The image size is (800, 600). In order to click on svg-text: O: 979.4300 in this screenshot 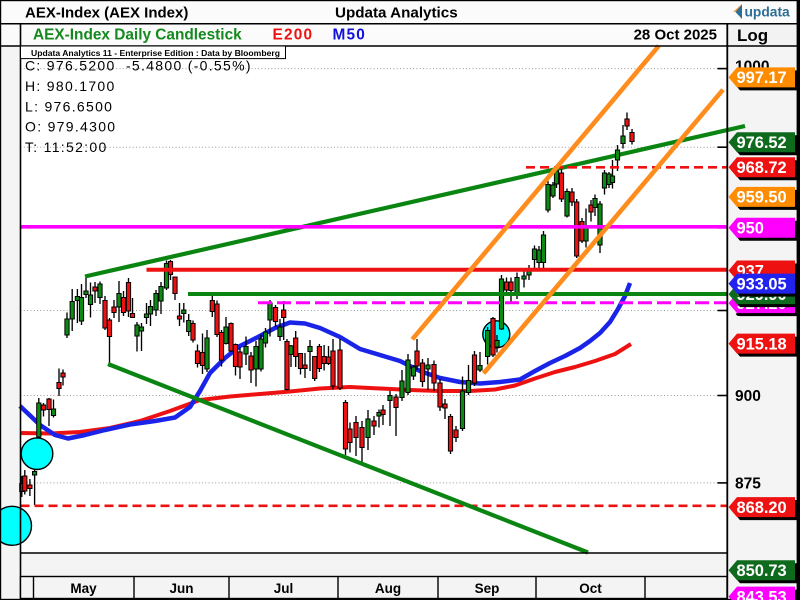, I will do `click(70, 127)`.